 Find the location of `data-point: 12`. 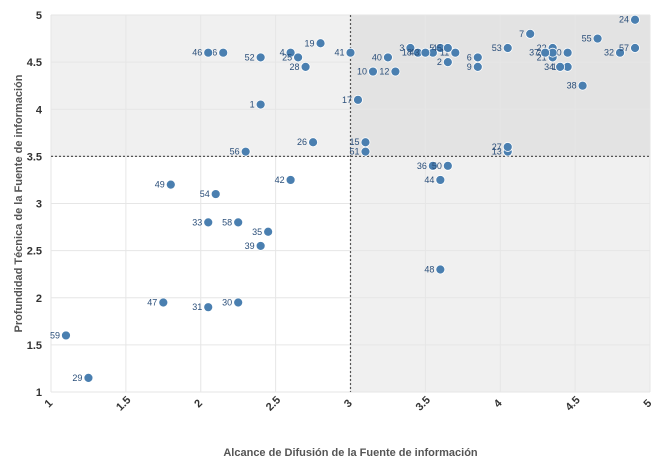

data-point: 12 is located at coordinates (390, 72).